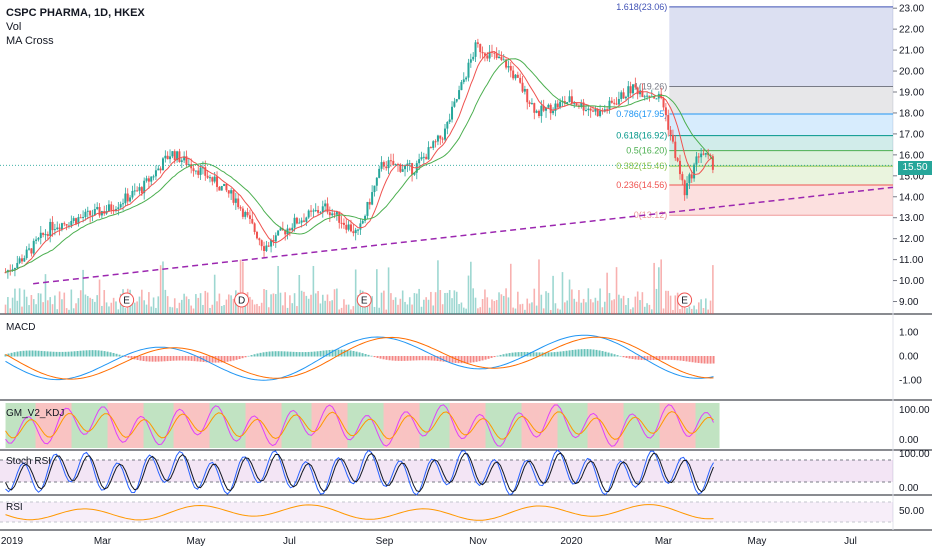 The width and height of the screenshot is (932, 550). I want to click on earnings-marker-label: E, so click(126, 301).